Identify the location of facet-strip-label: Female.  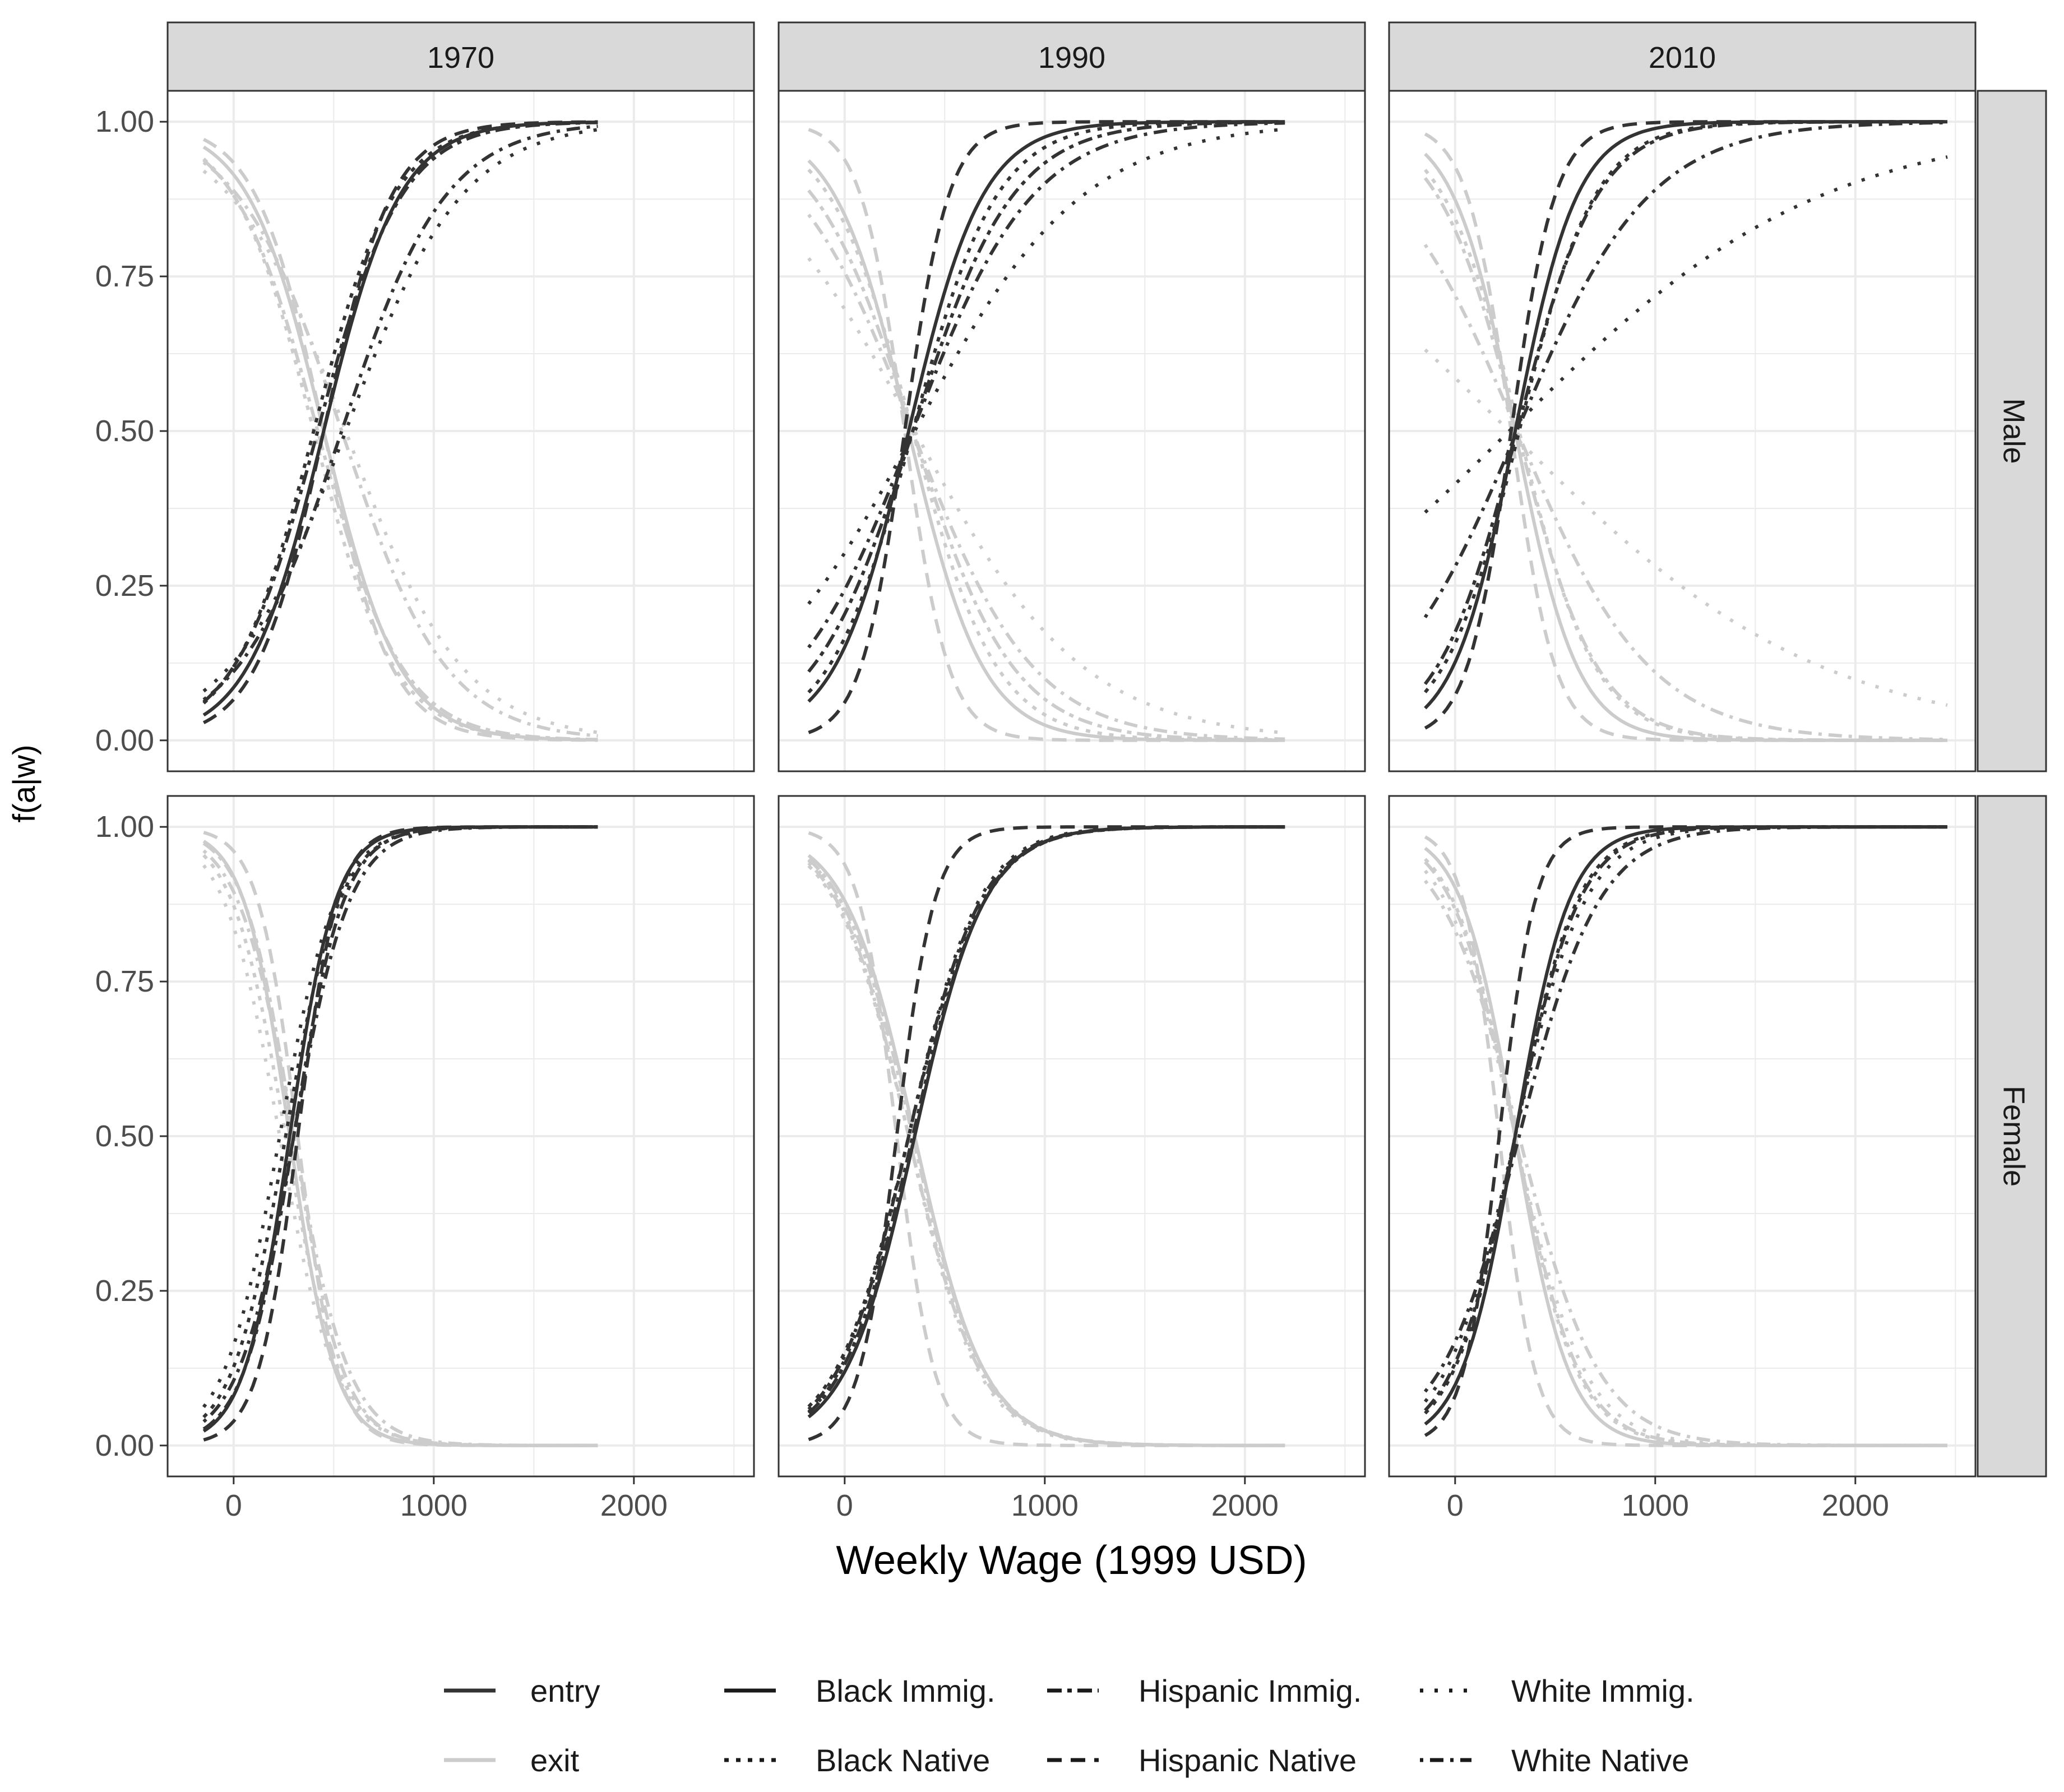
(2014, 1137).